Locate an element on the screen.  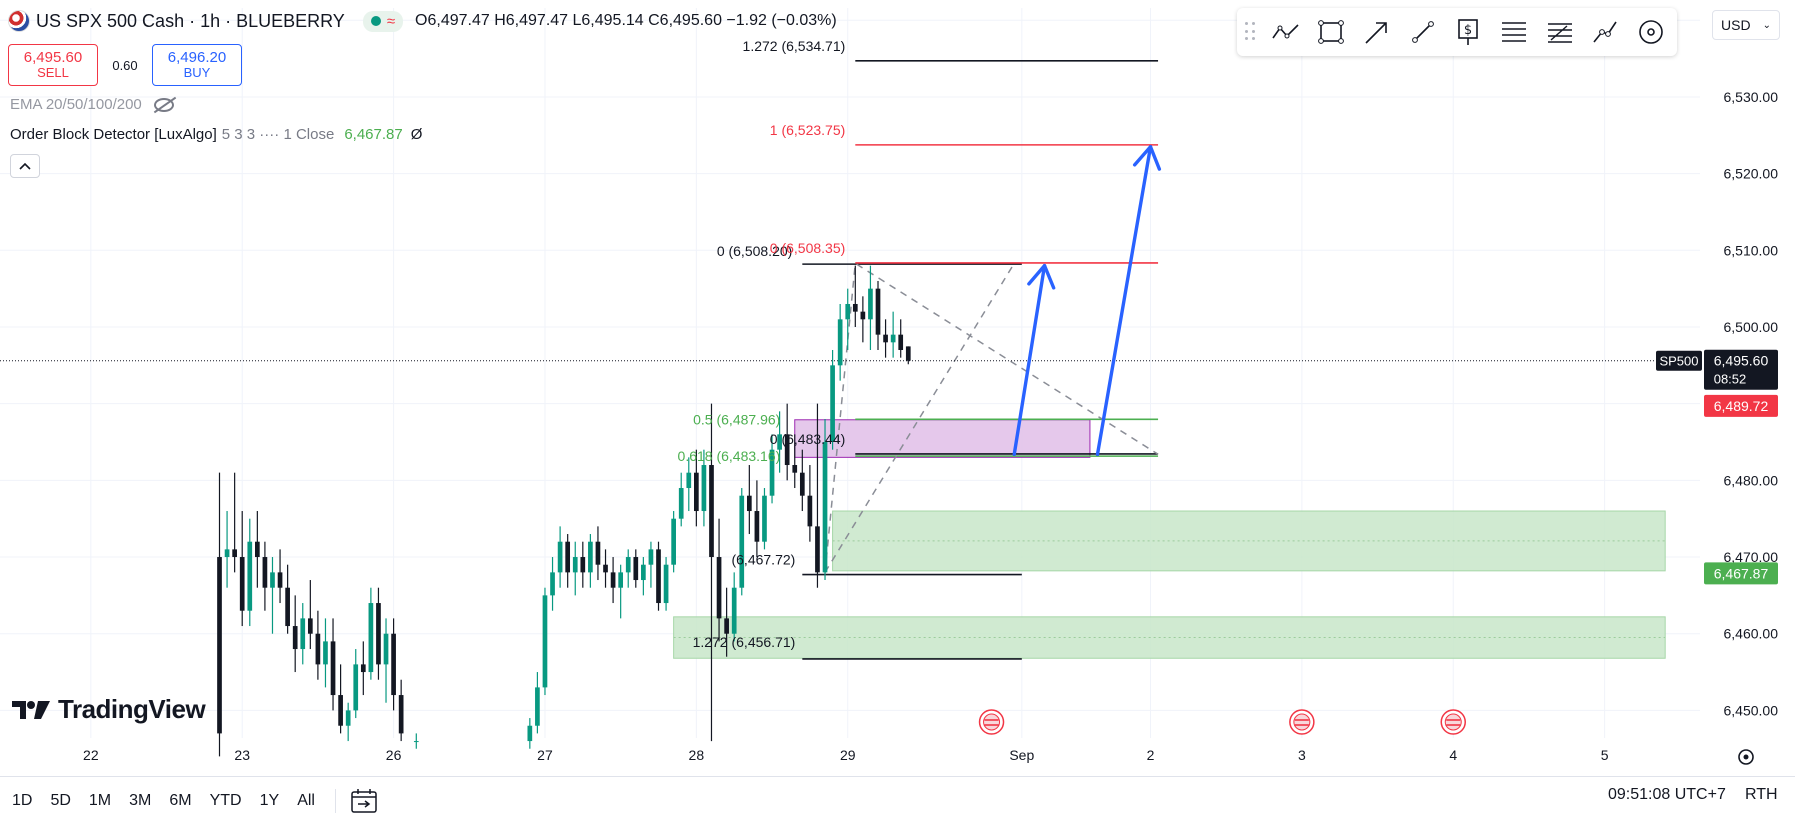
time-axis-tick-label: 22 is located at coordinates (91, 755).